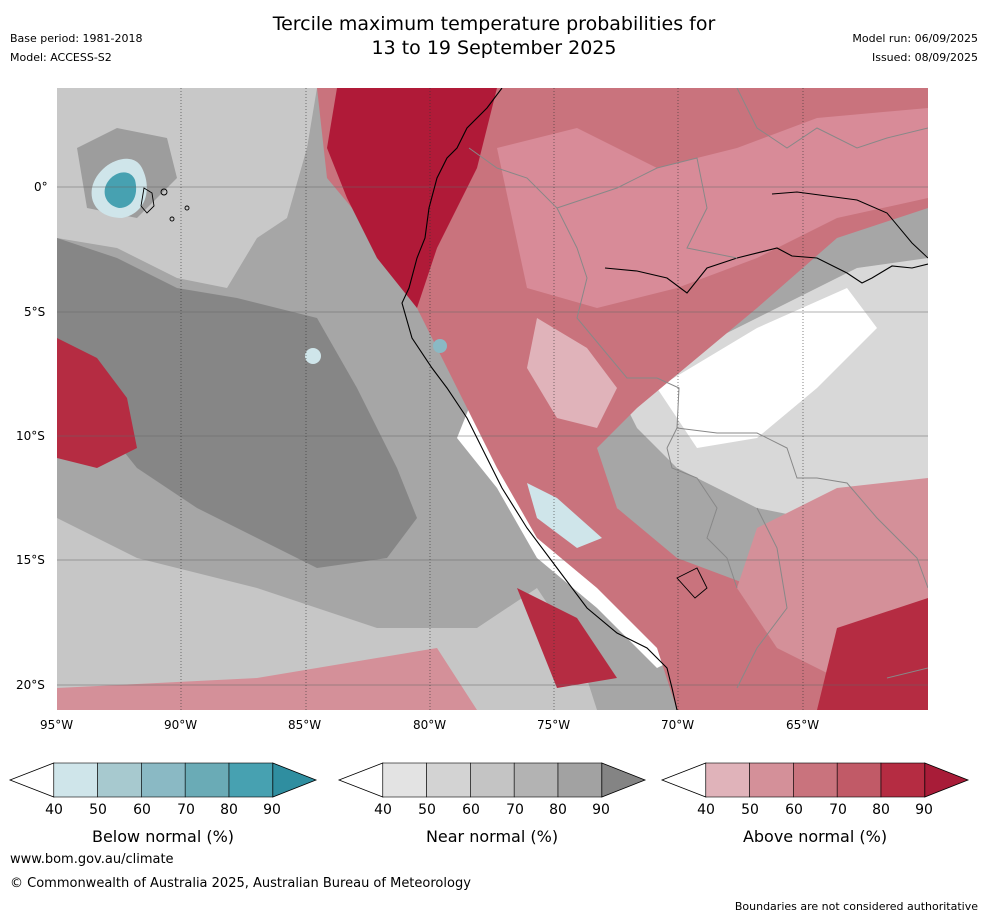  I want to click on colorbar-below-normal, so click(163, 780).